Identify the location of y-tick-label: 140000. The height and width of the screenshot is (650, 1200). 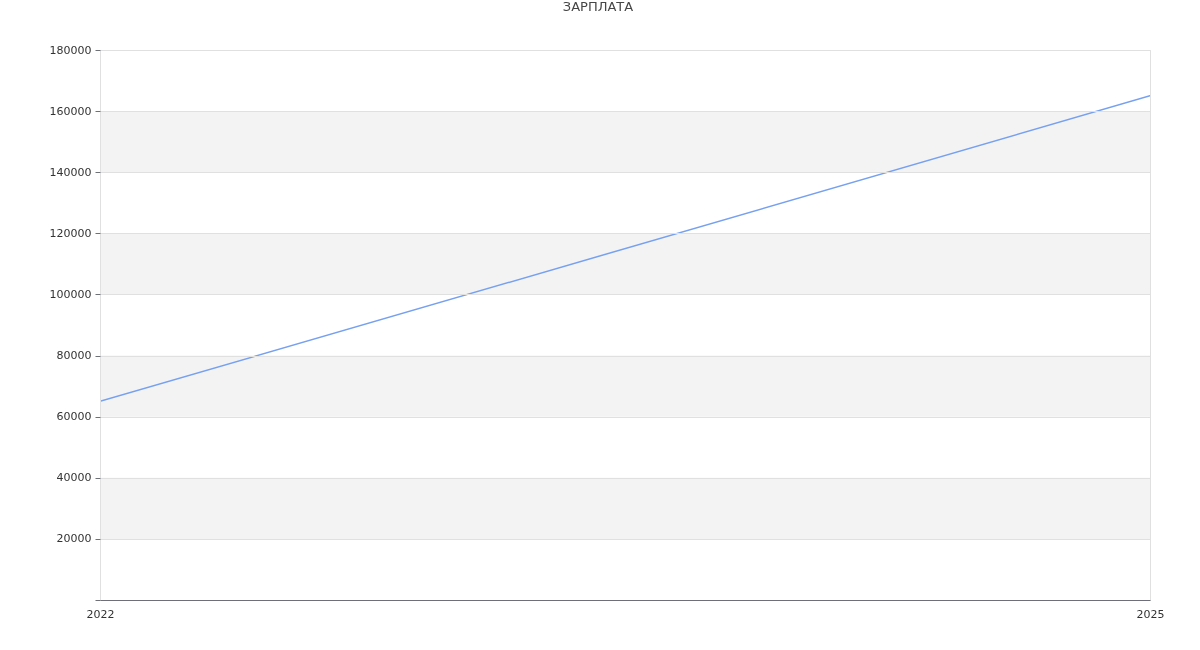
(70, 172).